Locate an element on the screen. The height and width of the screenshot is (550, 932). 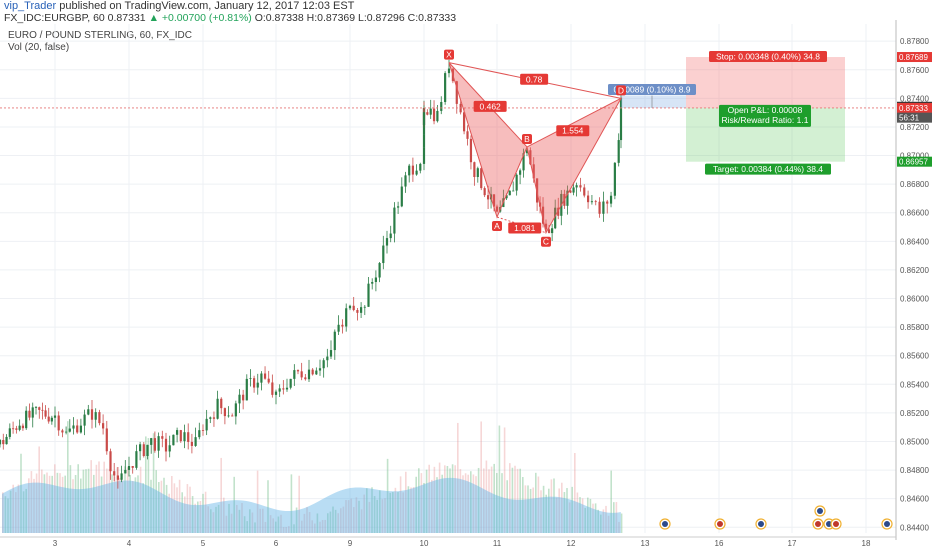
y-tick-label: 0.85400 is located at coordinates (914, 384).